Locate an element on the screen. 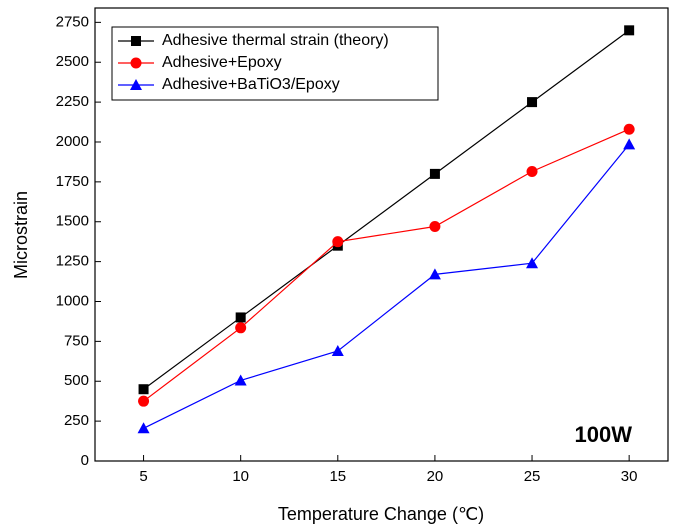 The image size is (678, 531). y-tick-label: 1750 is located at coordinates (72, 181).